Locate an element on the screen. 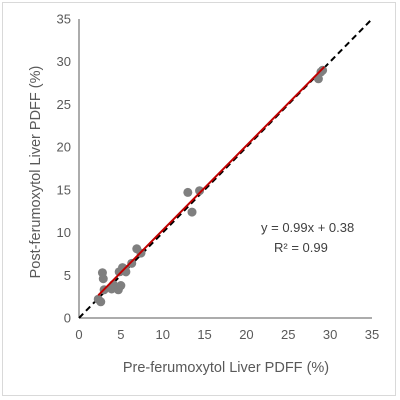  y-tick-labels: 0 5 10 15 20 25 30 35 is located at coordinates (64, 169).